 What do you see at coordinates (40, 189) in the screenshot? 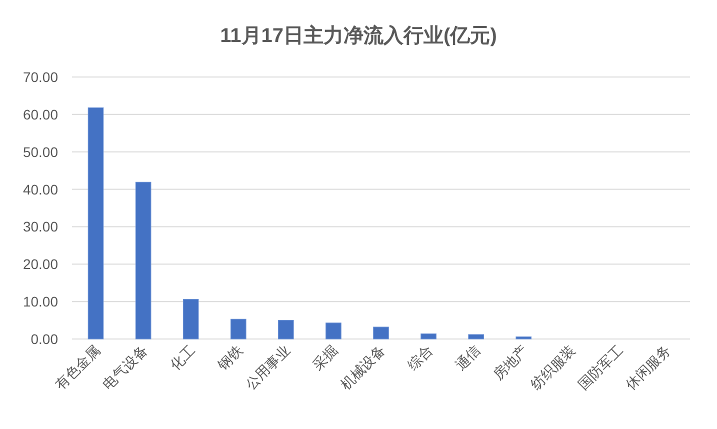
I see `y-tick-label: 40.00` at bounding box center [40, 189].